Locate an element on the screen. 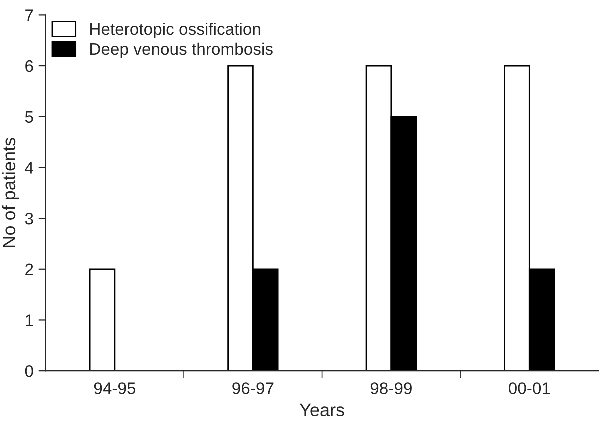 This screenshot has height=434, width=611. y-tick-label: 7 is located at coordinates (30, 16).